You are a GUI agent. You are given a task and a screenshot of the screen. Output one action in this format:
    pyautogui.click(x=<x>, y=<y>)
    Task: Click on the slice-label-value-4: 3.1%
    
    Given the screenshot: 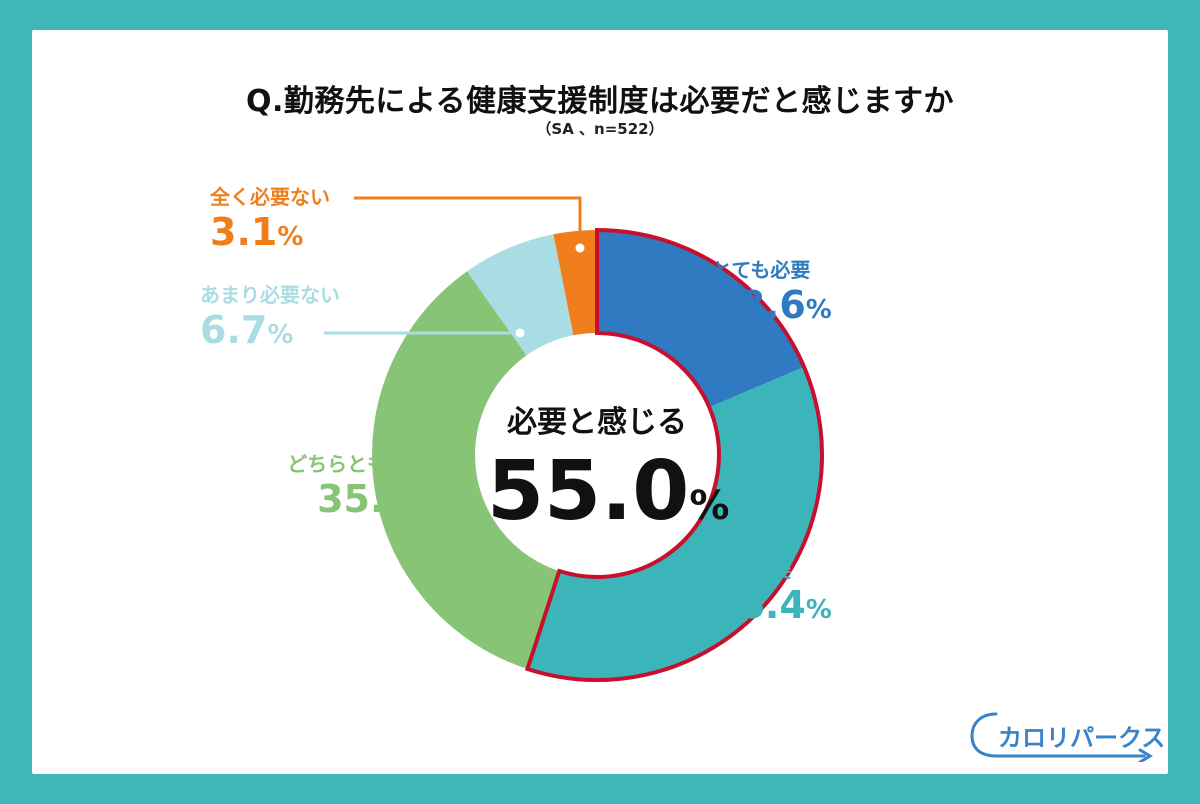 What is the action you would take?
    pyautogui.click(x=257, y=232)
    